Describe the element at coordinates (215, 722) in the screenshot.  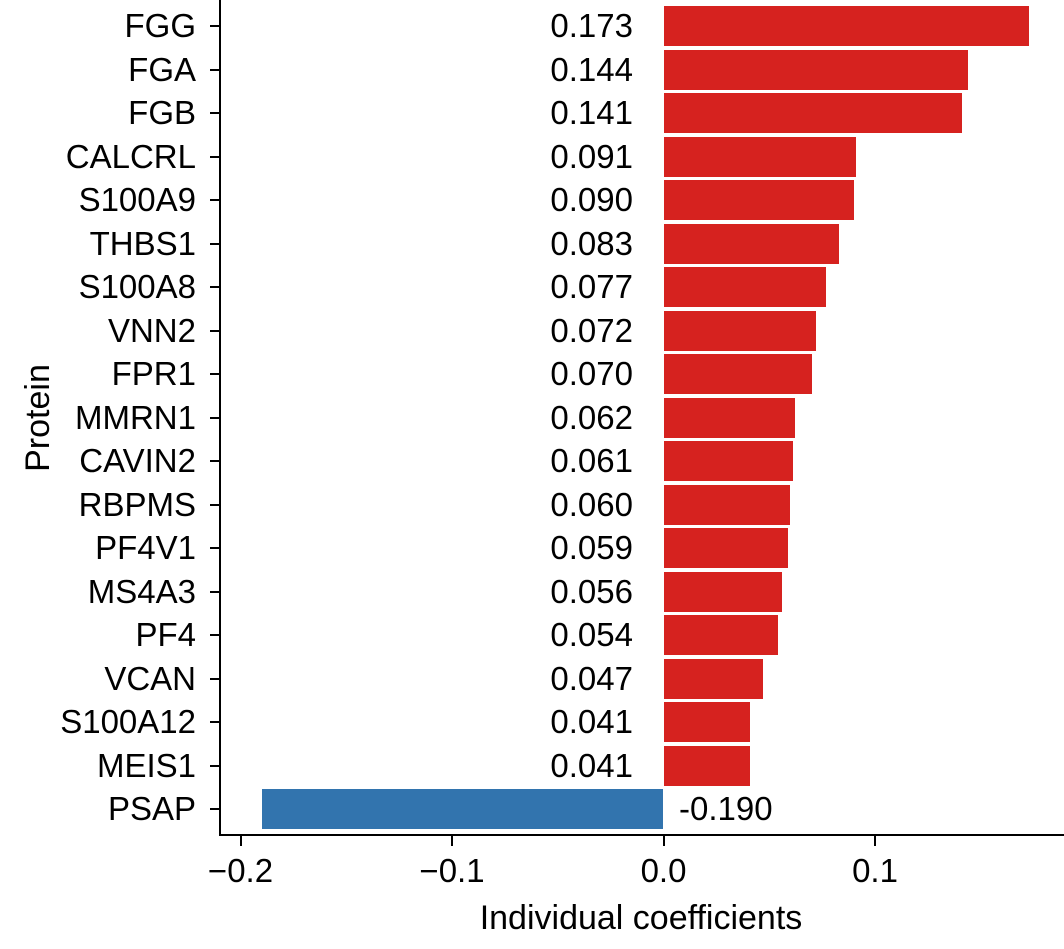
I see `y-tick-S100A12` at that location.